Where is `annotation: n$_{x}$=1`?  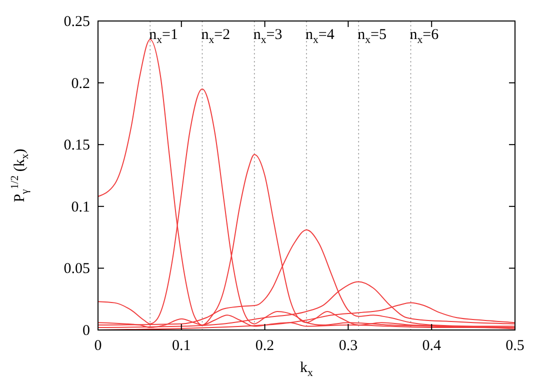 annotation: n$_{x}$=1 is located at coordinates (163, 36).